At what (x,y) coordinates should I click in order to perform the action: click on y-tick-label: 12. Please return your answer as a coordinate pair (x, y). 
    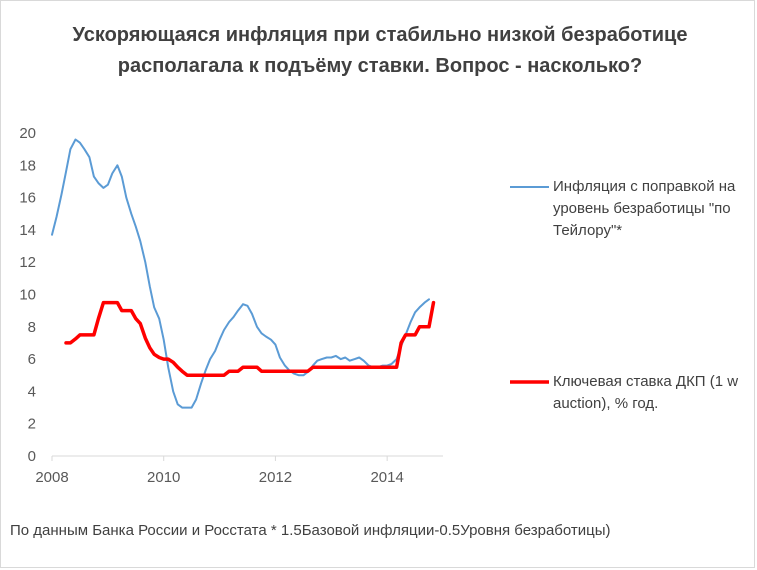
    Looking at the image, I should click on (27, 262).